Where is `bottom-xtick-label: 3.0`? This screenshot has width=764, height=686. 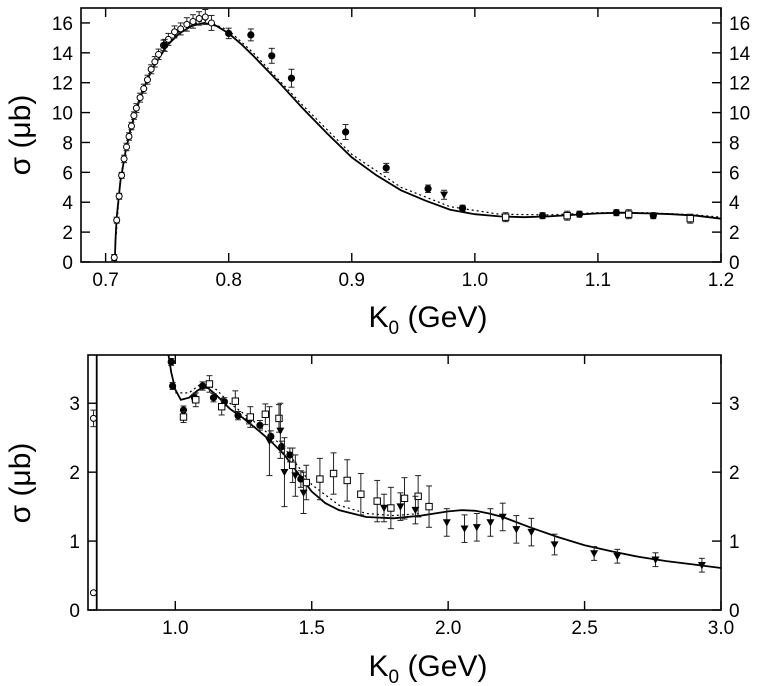 bottom-xtick-label: 3.0 is located at coordinates (721, 628).